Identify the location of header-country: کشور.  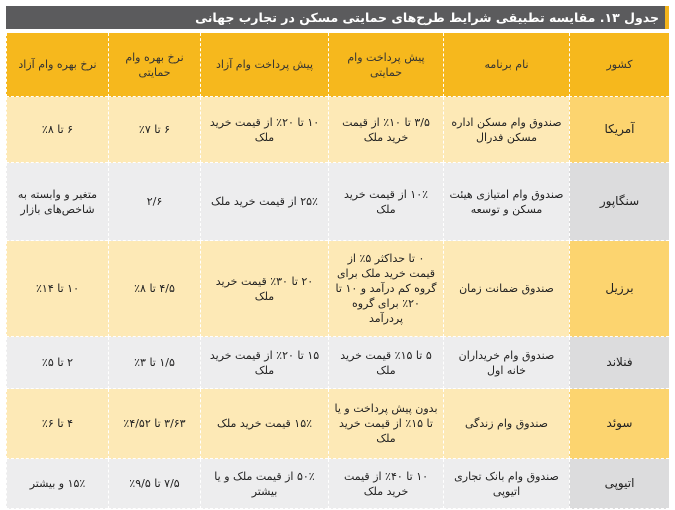
(619, 65).